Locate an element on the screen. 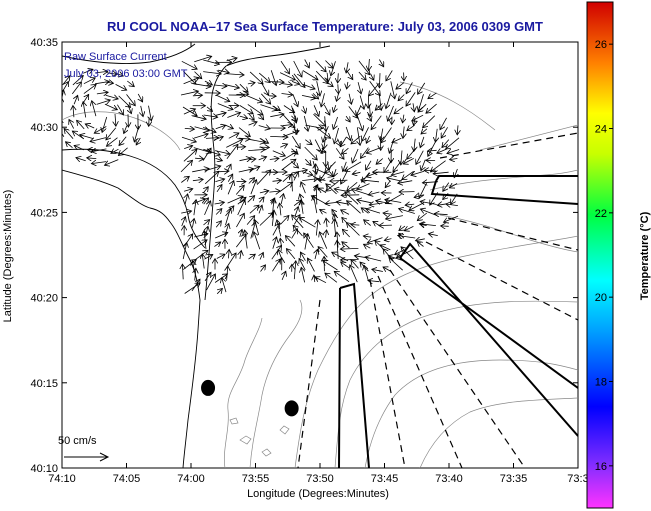 The height and width of the screenshot is (511, 651). radar-beam-line is located at coordinates (309, 383).